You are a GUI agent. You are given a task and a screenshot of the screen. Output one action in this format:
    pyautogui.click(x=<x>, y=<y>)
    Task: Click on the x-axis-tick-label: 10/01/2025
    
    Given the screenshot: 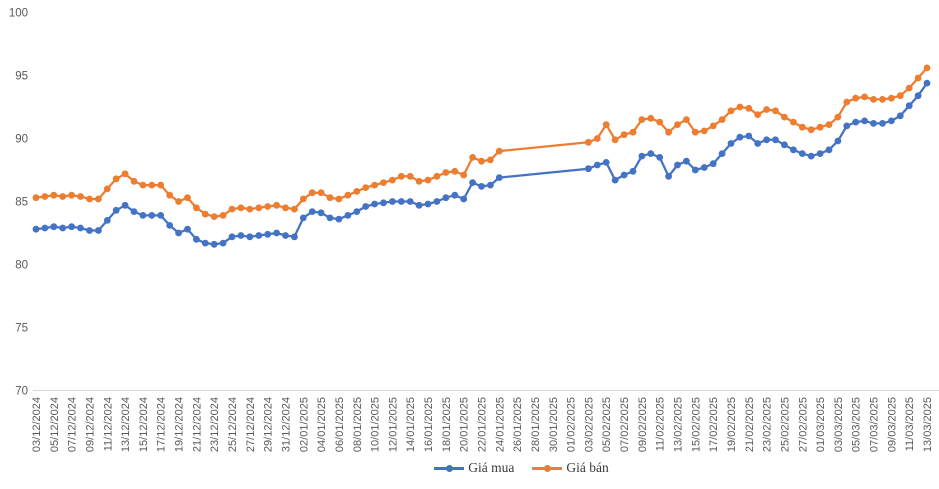 What is the action you would take?
    pyautogui.click(x=376, y=424)
    